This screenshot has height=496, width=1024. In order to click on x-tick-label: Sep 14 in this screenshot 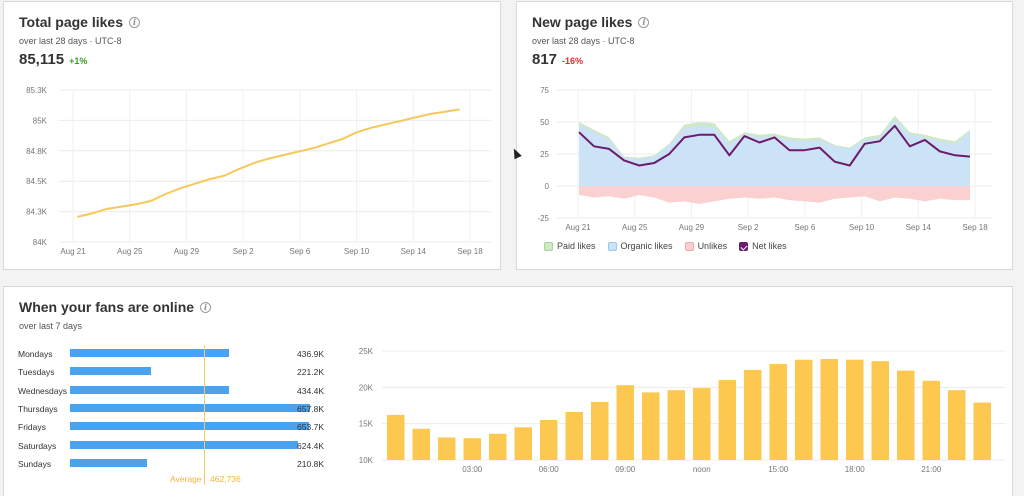, I will do `click(919, 227)`.